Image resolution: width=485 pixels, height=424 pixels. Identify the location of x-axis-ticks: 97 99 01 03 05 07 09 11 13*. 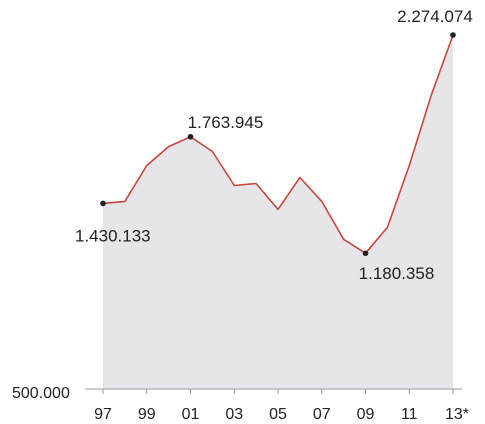
(281, 406).